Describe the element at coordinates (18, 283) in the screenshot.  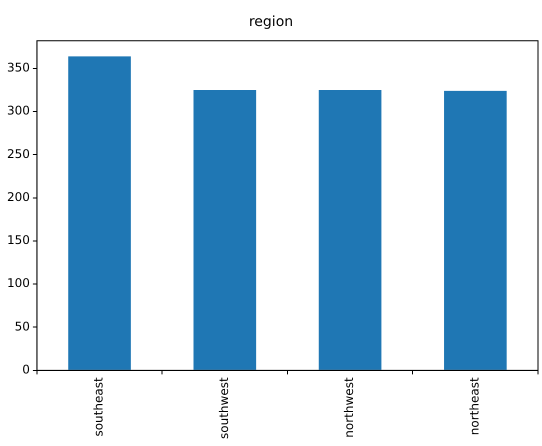
I see `y-tick-label: 100` at that location.